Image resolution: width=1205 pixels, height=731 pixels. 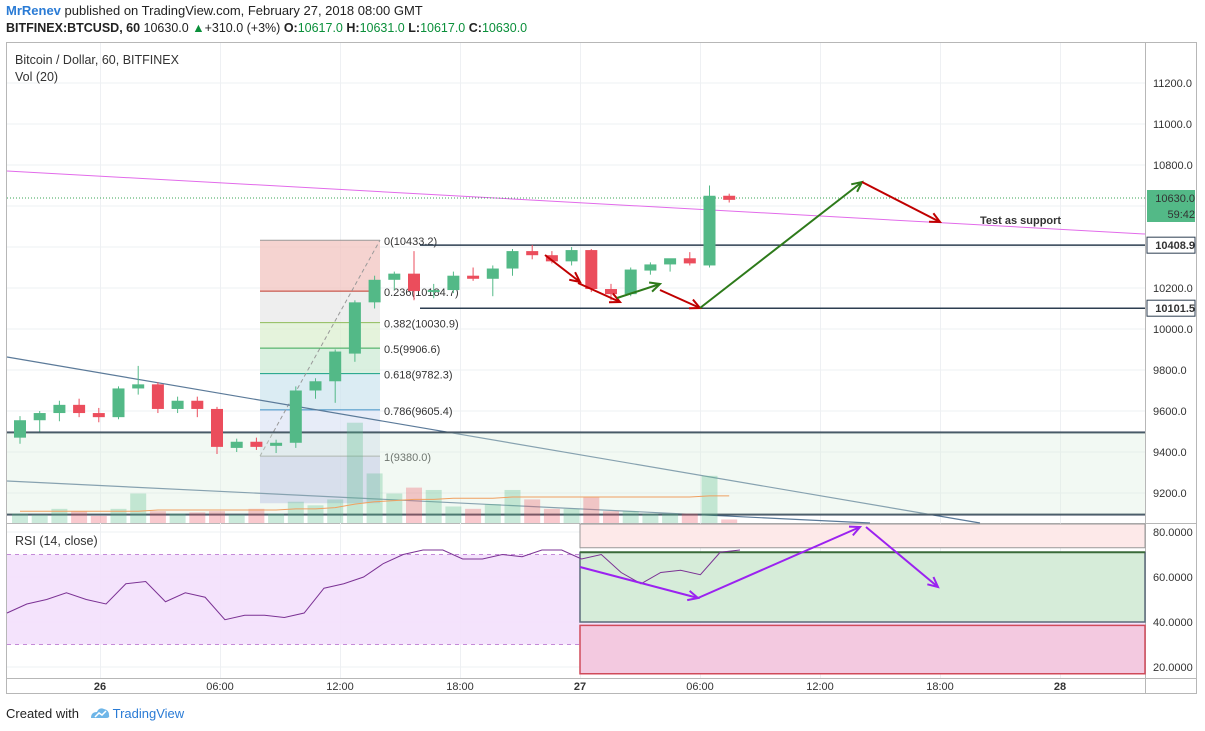 What do you see at coordinates (100, 713) in the screenshot?
I see `tradingview-logo-icon` at bounding box center [100, 713].